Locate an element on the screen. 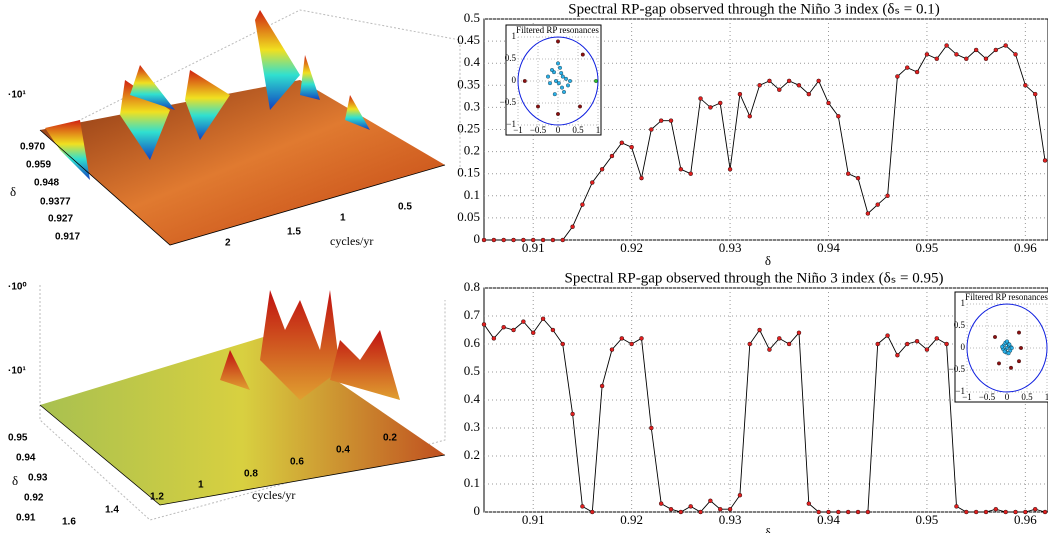  y-tick-label: 0.93 is located at coordinates (38, 478).